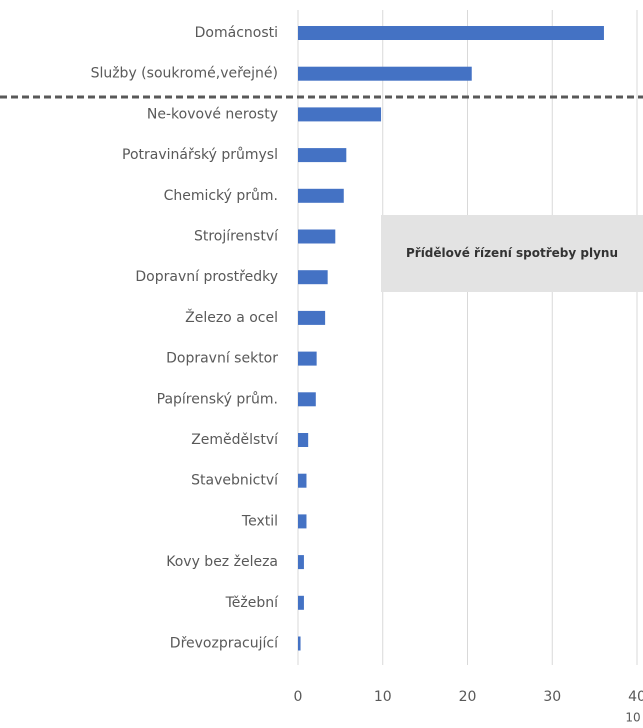  I want to click on y-tick-label: Zemědělství, so click(235, 440).